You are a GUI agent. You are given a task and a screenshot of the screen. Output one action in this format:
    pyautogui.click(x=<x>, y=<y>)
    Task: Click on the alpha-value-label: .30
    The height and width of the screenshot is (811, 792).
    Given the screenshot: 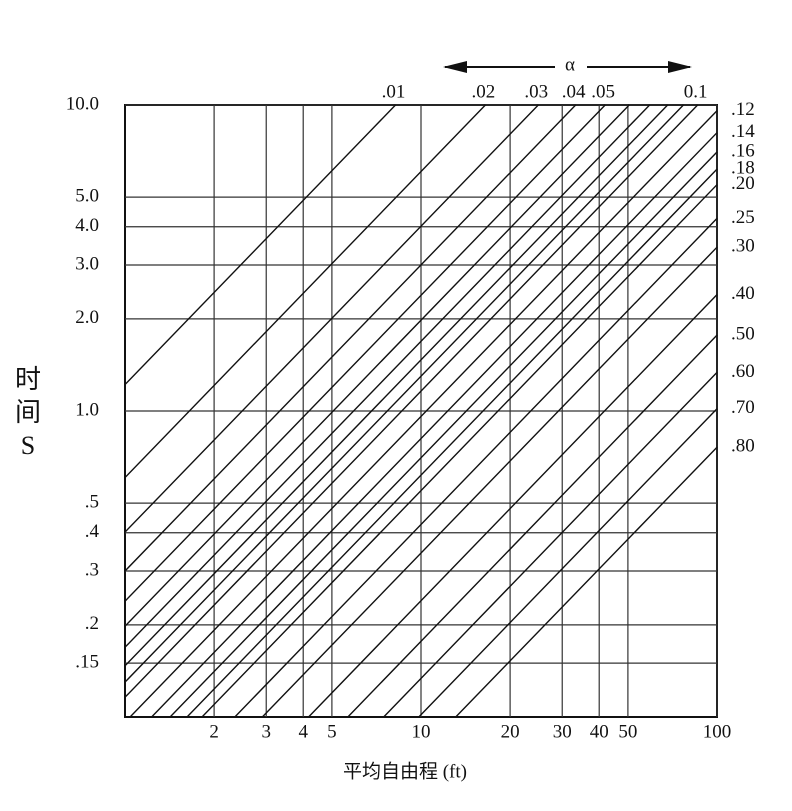 What is the action you would take?
    pyautogui.click(x=743, y=246)
    